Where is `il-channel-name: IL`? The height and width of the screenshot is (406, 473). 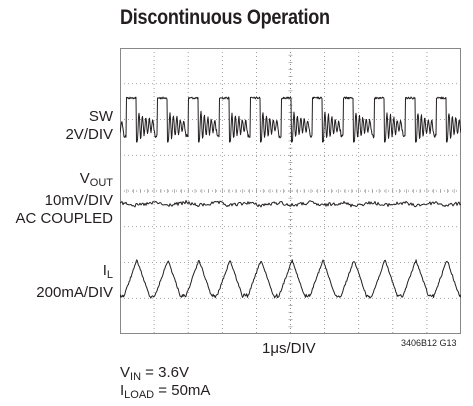 il-channel-name: IL is located at coordinates (107, 271).